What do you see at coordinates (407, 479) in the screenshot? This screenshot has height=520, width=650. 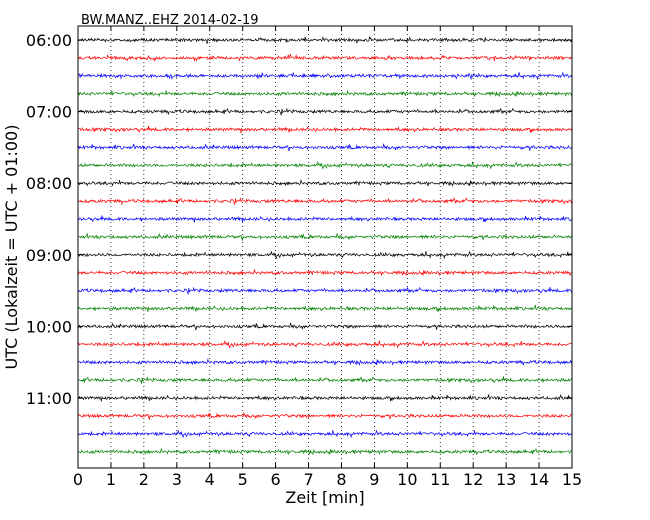 I see `x-tick-label: 10` at bounding box center [407, 479].